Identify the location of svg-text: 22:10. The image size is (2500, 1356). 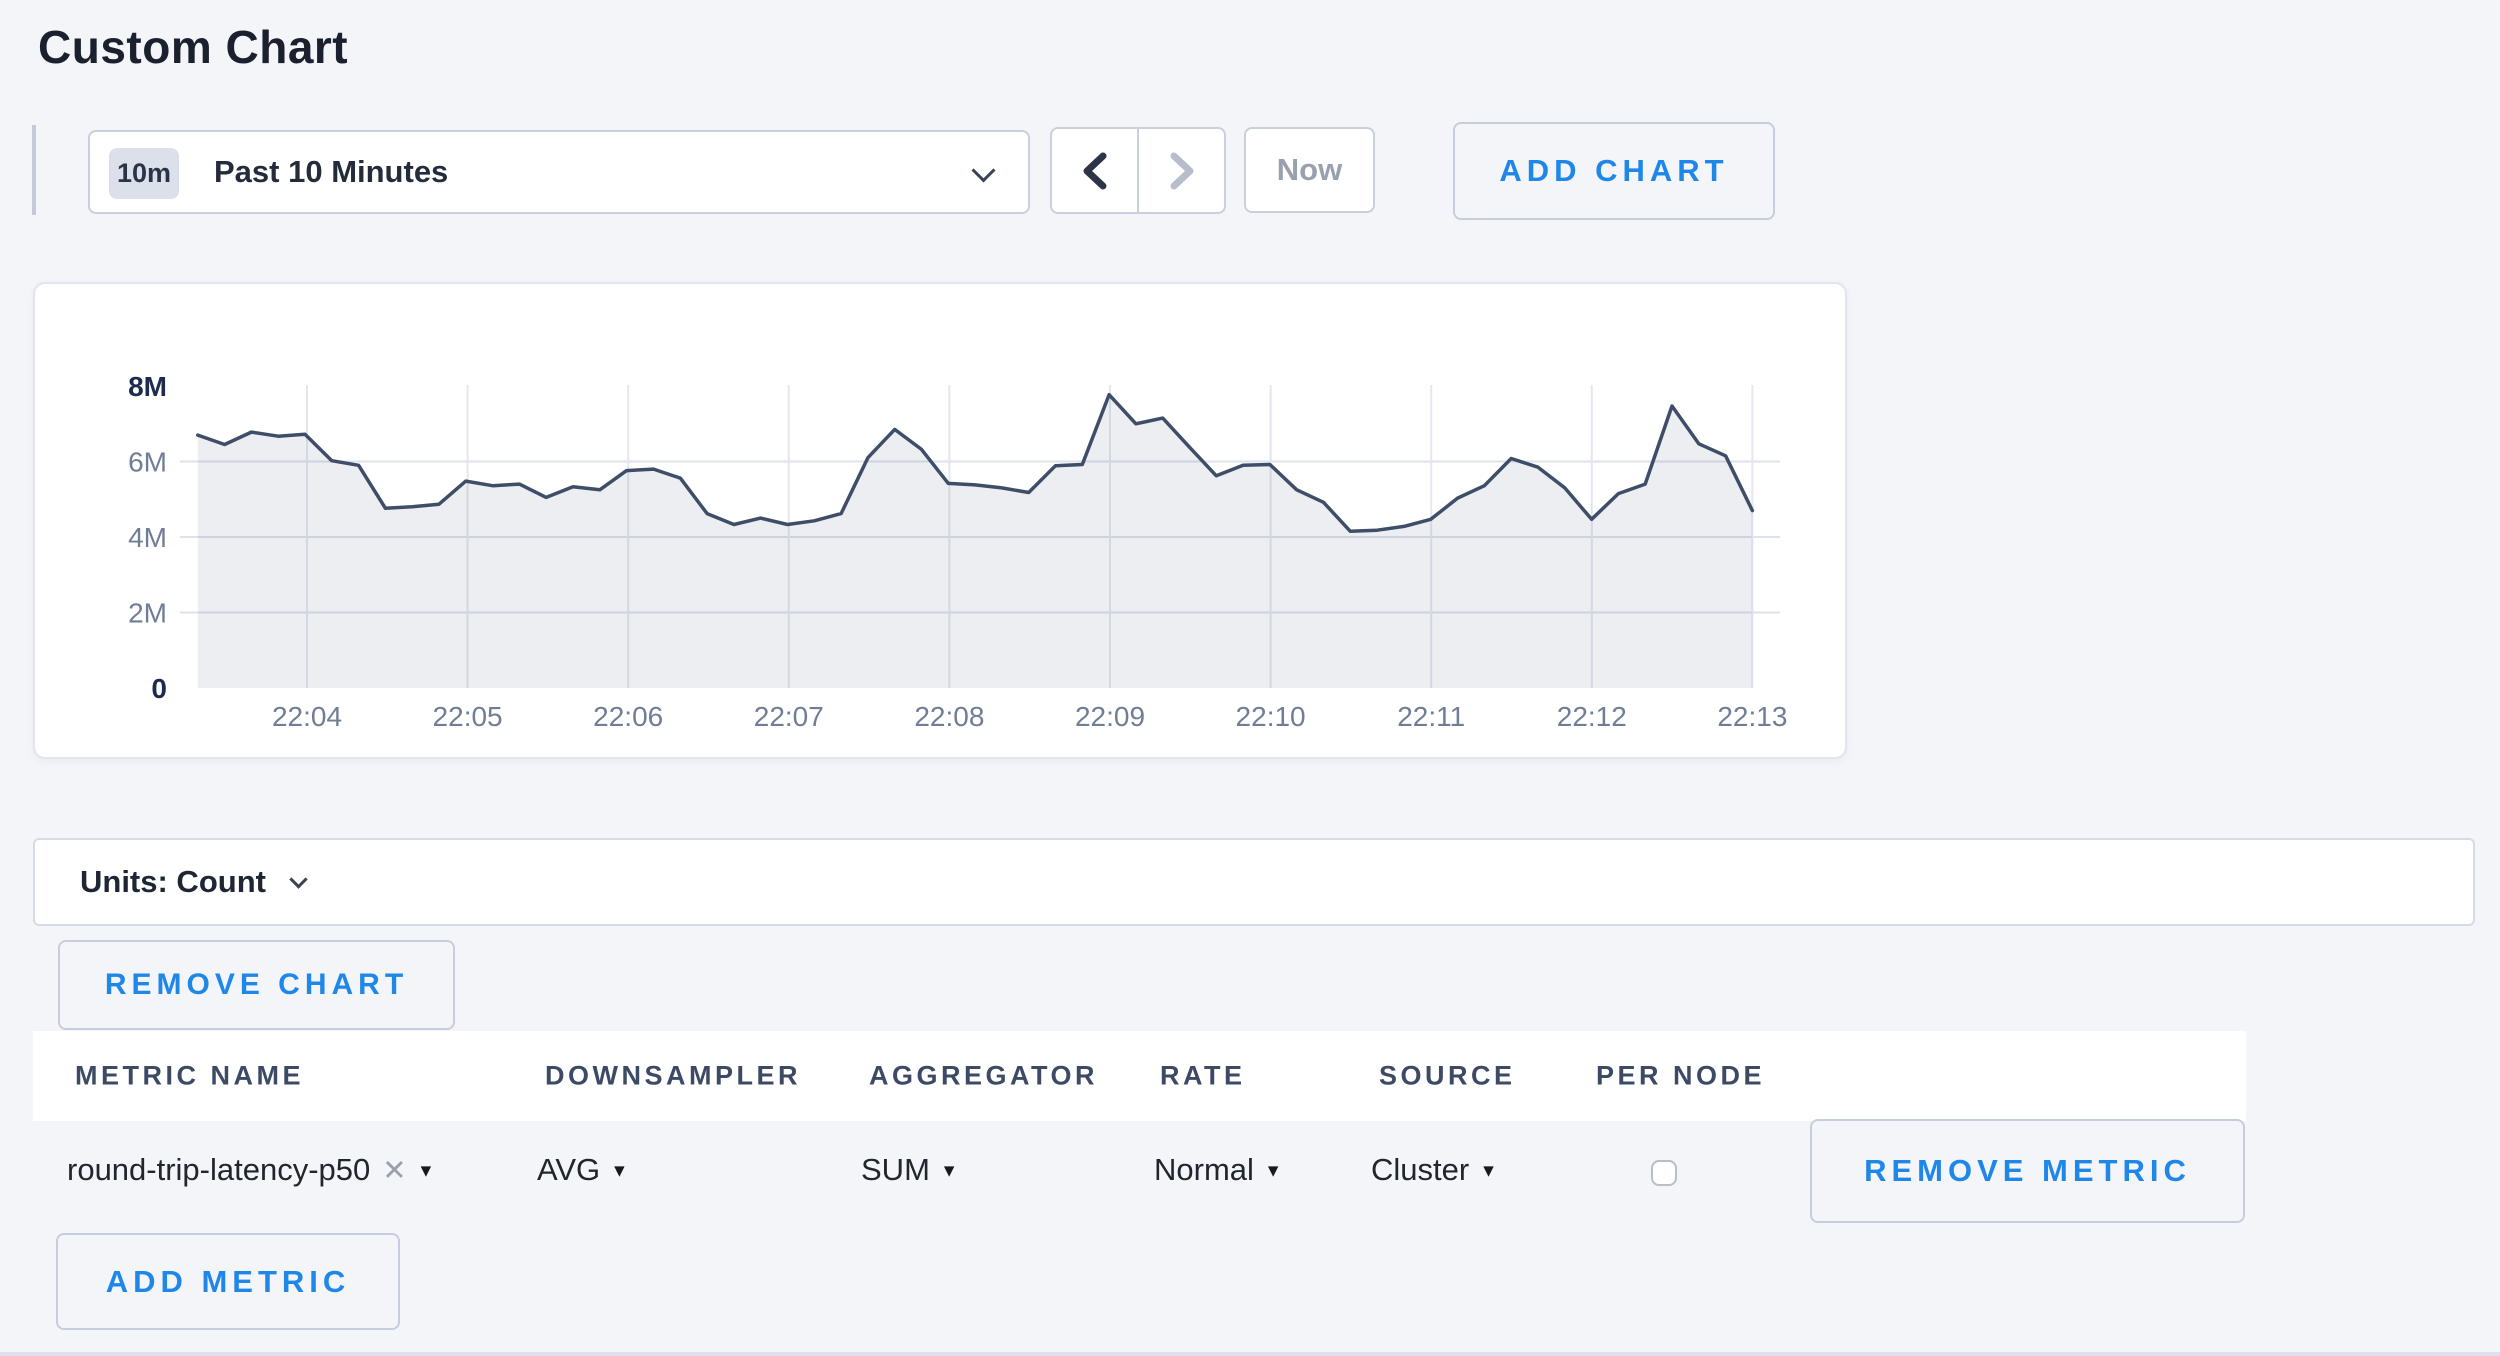
(1271, 716).